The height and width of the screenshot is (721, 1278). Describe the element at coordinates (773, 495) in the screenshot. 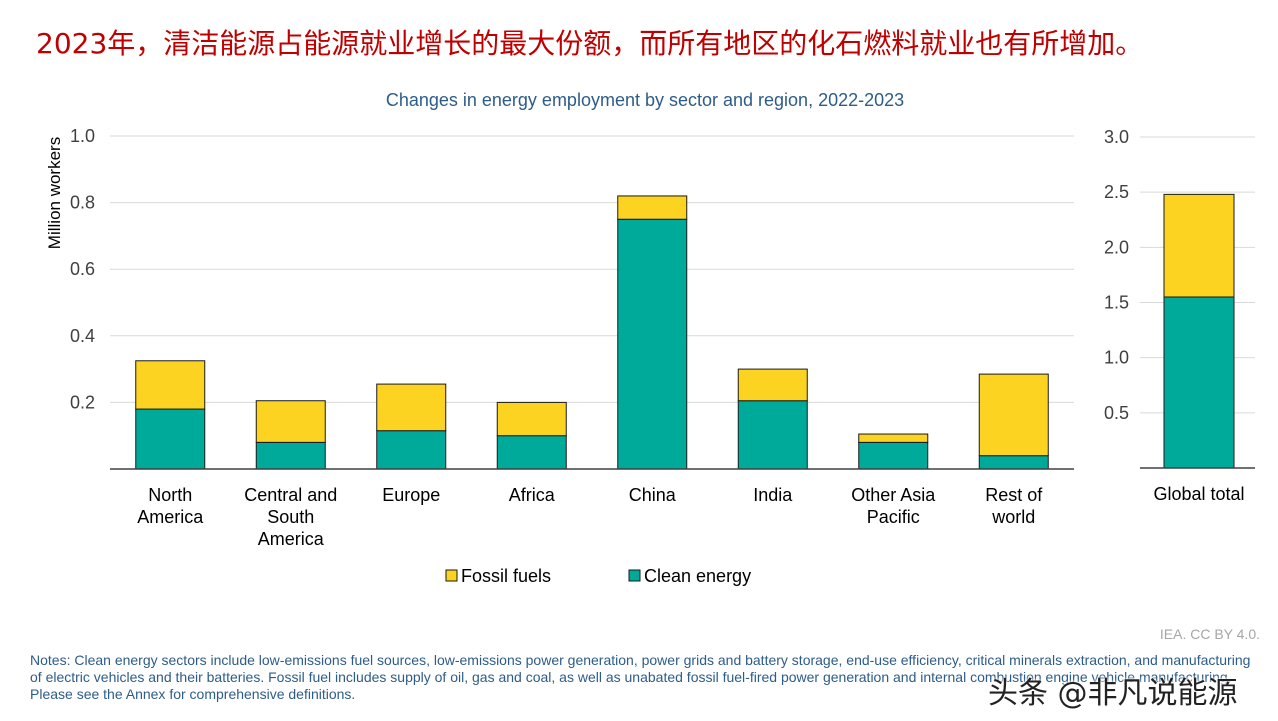

I see `x-category-label: India` at that location.